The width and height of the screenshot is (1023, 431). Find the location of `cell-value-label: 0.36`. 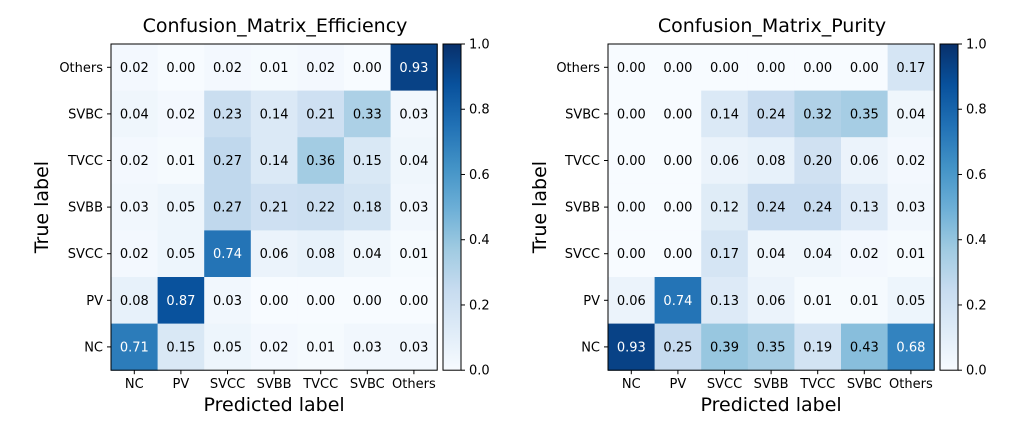

cell-value-label: 0.36 is located at coordinates (320, 161).